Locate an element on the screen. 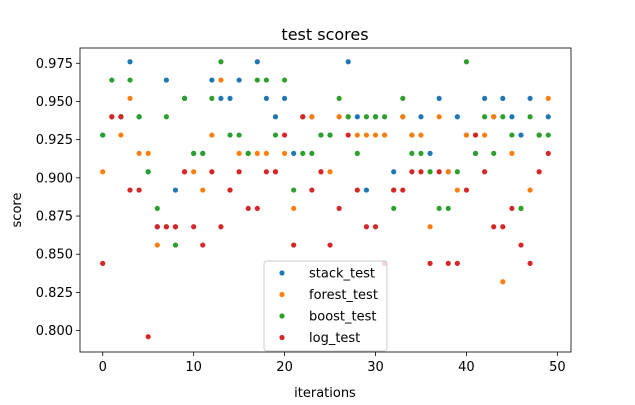 This screenshot has height=405, width=635. legend-marker-stack-test is located at coordinates (282, 273).